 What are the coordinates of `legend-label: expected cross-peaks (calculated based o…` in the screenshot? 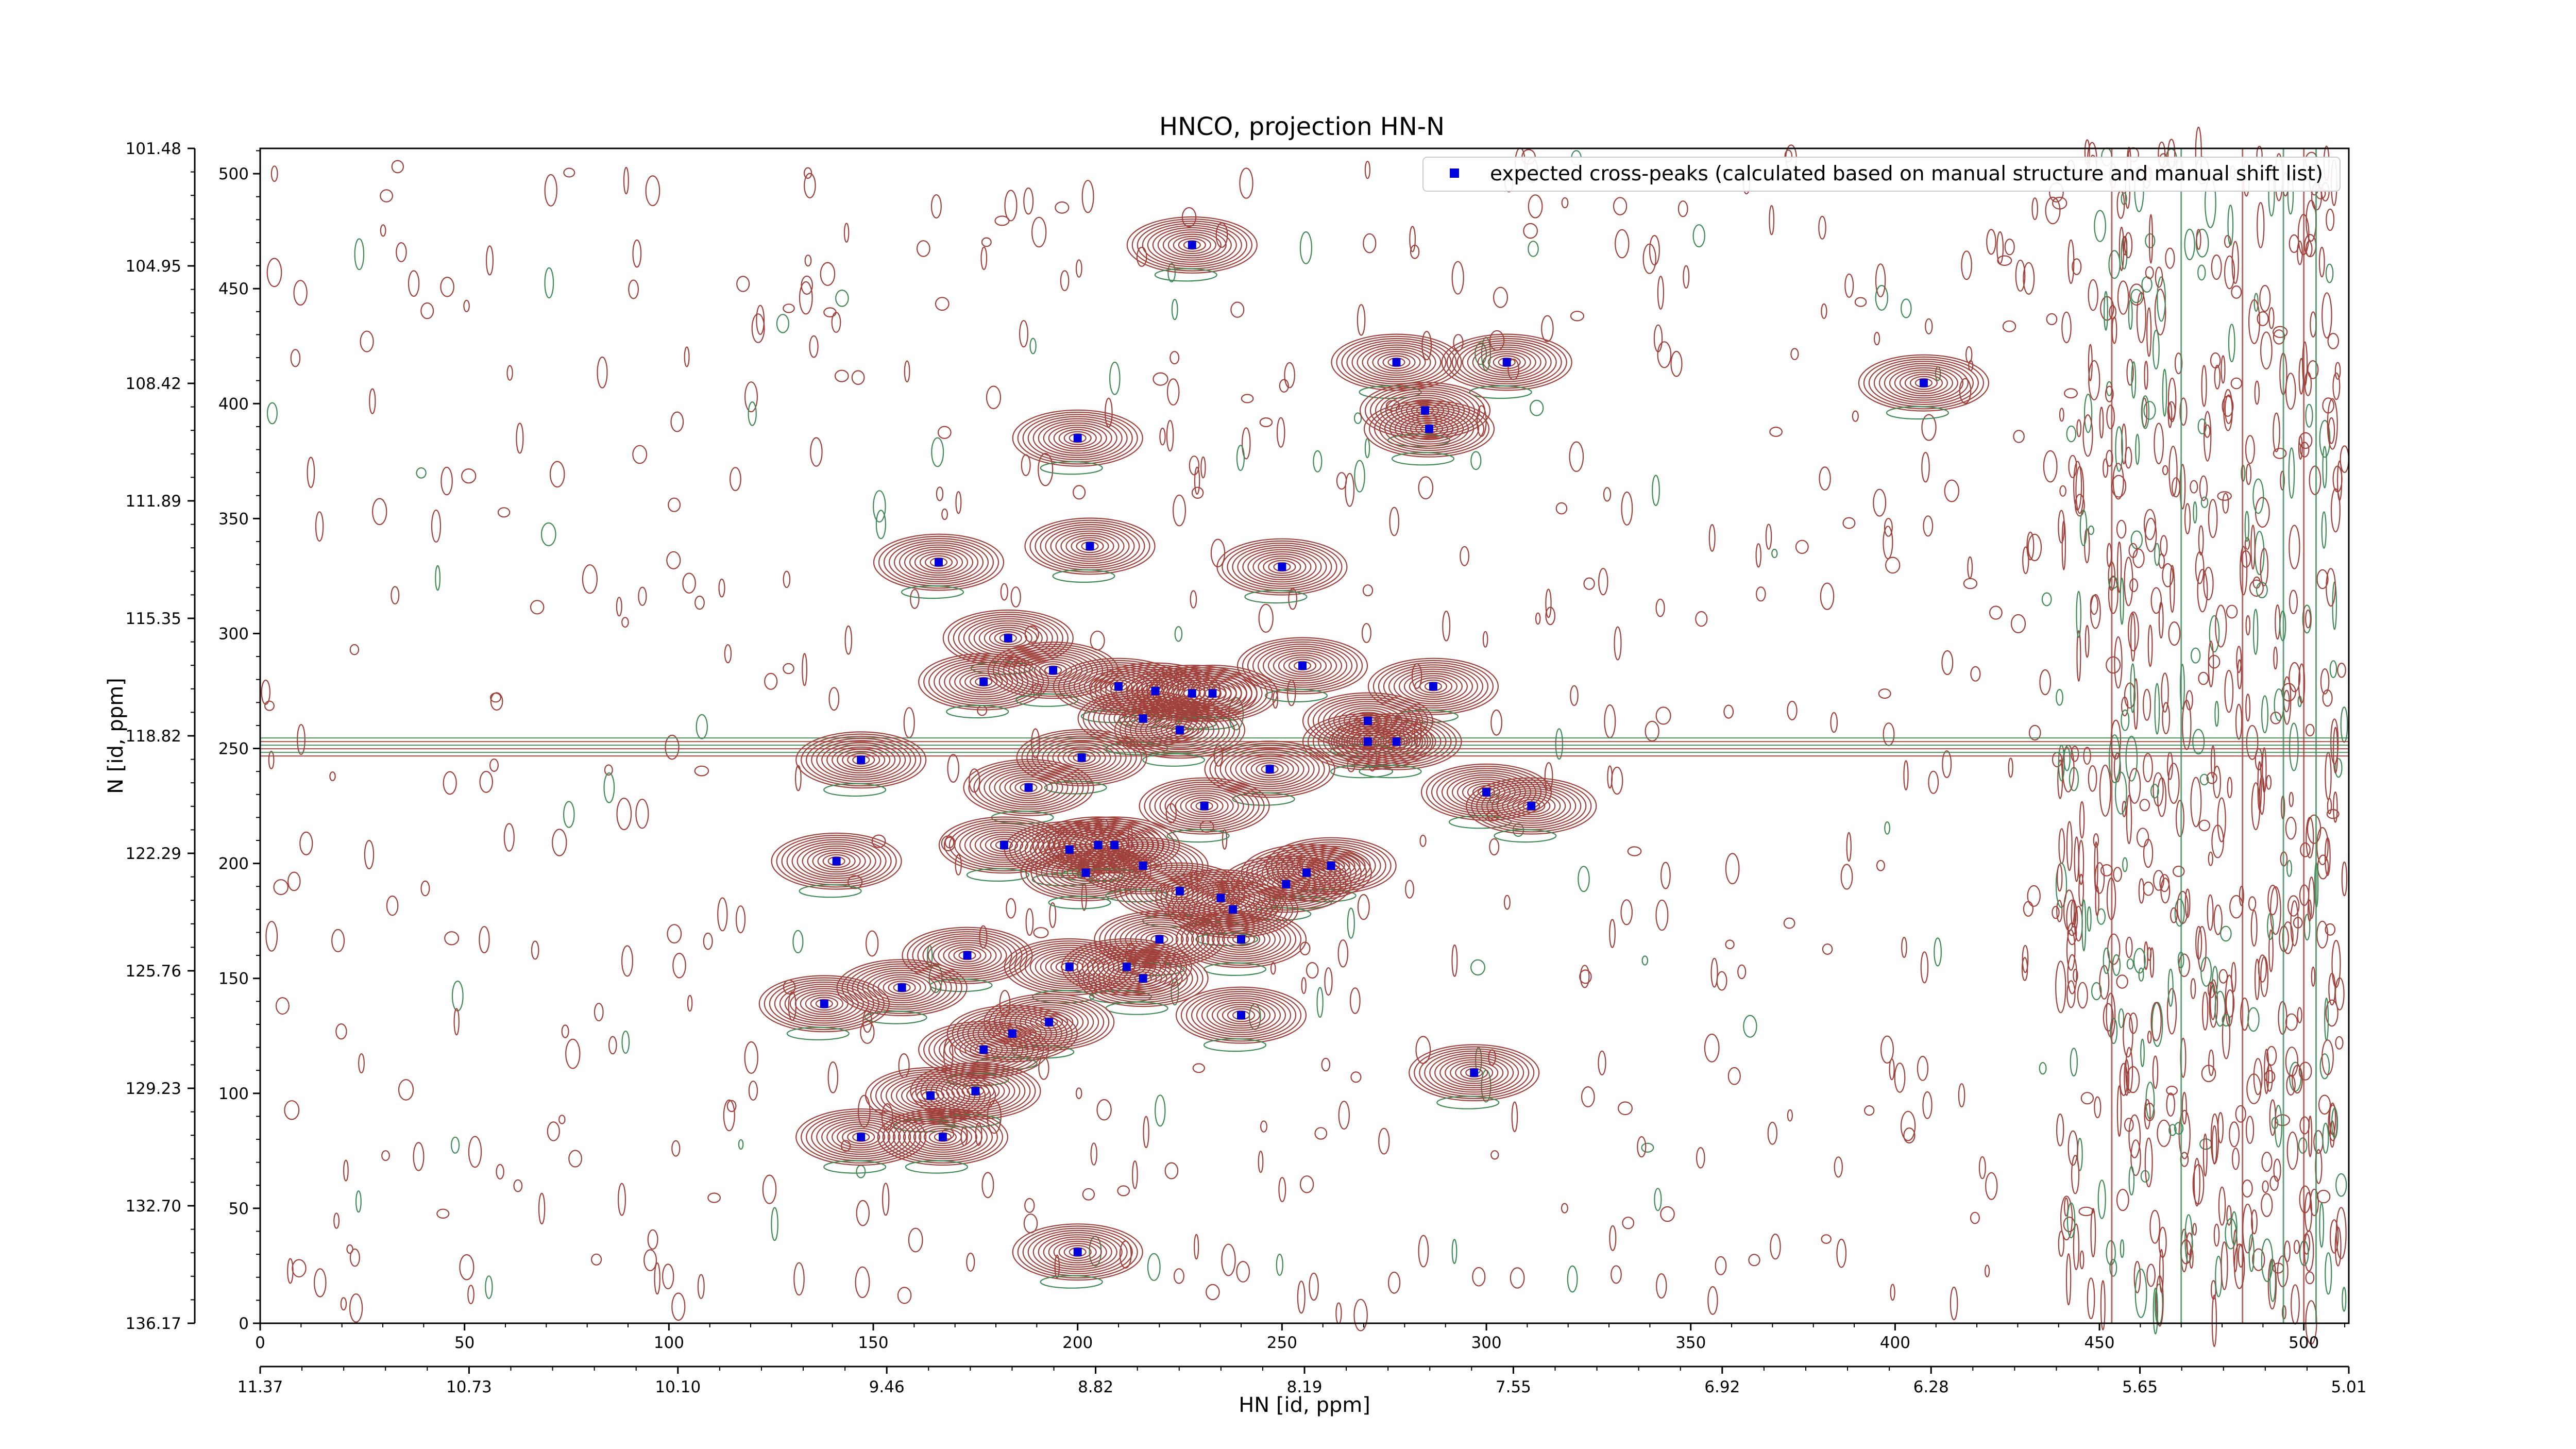 It's located at (1906, 174).